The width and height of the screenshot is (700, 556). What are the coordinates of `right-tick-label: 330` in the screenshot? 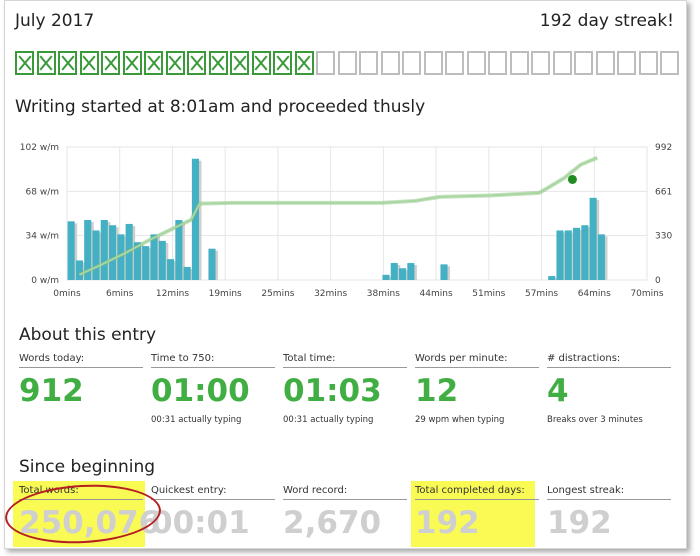 It's located at (663, 237).